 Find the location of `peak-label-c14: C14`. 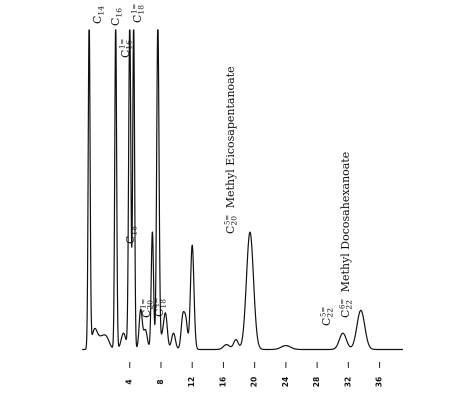

peak-label-c14: C14 is located at coordinates (98, 15).